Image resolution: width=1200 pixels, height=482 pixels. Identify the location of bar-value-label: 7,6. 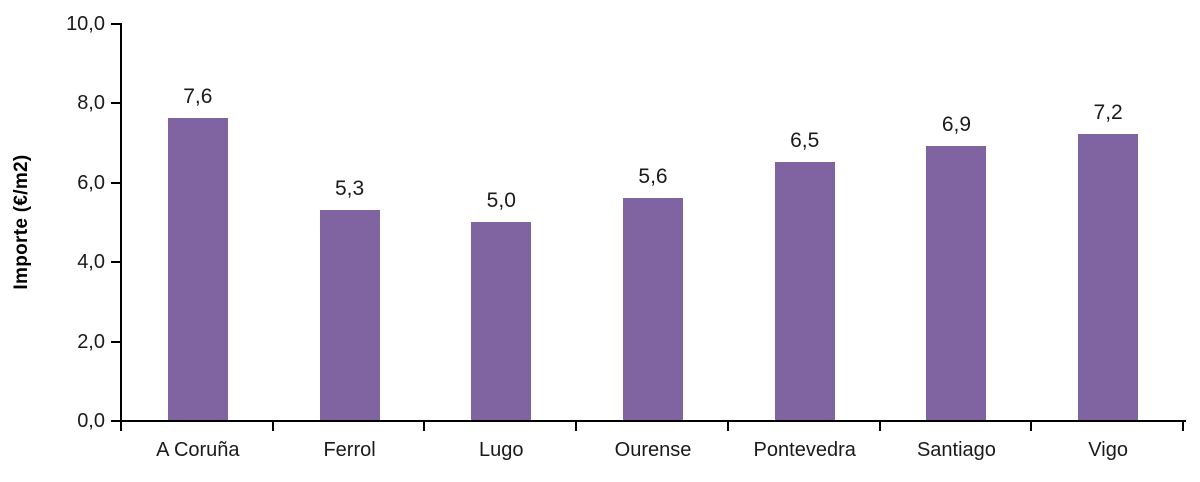
(198, 97).